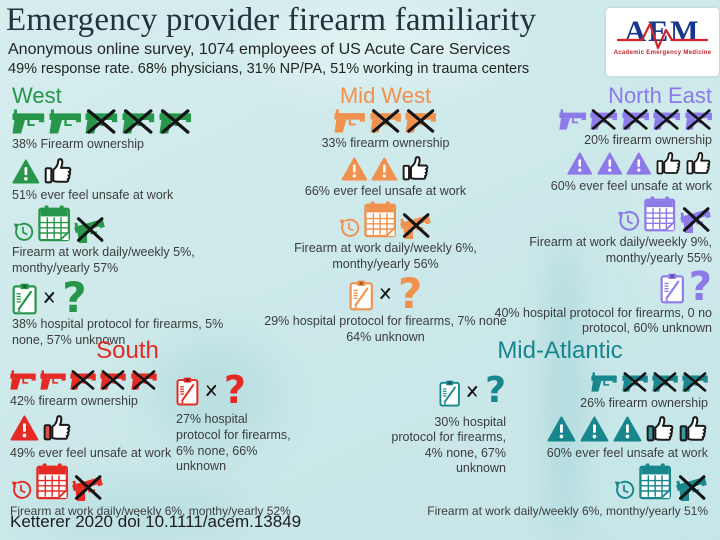  I want to click on hospital-protocol-stat: 30% hospital, so click(470, 421).